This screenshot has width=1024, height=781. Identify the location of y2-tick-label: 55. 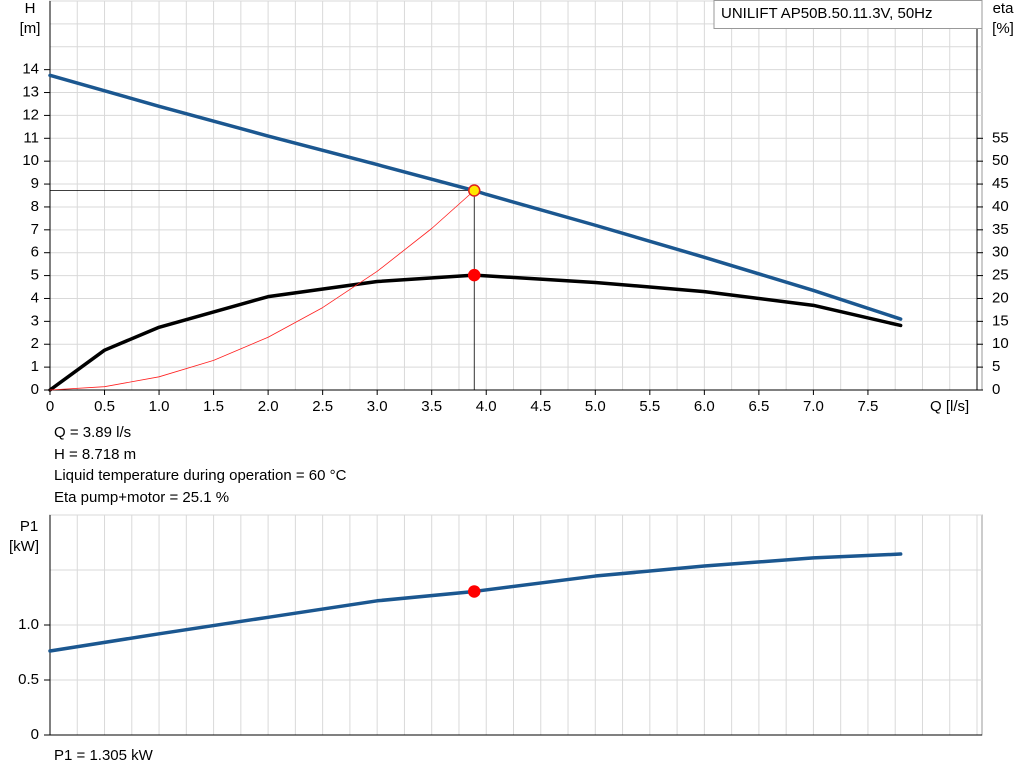
(1000, 137).